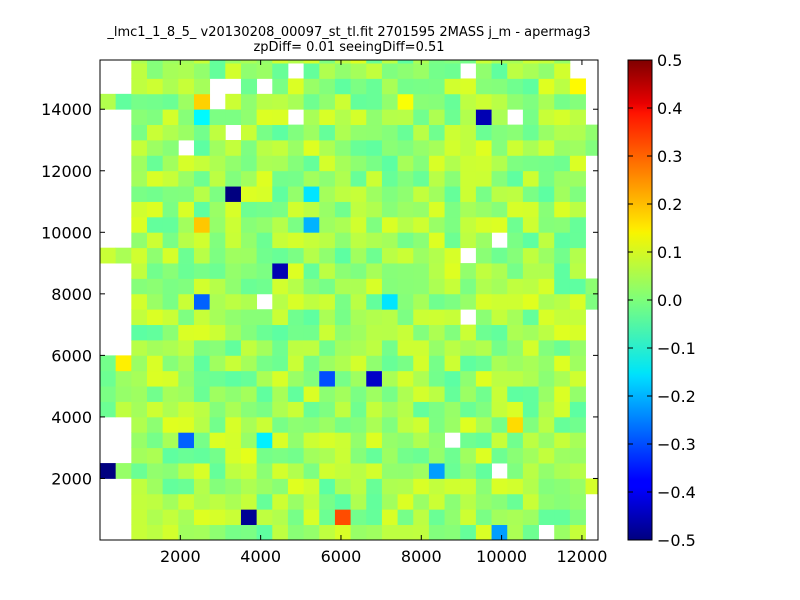 The height and width of the screenshot is (600, 800). Describe the element at coordinates (676, 396) in the screenshot. I see `colorbar-tick-label: −0.2` at that location.